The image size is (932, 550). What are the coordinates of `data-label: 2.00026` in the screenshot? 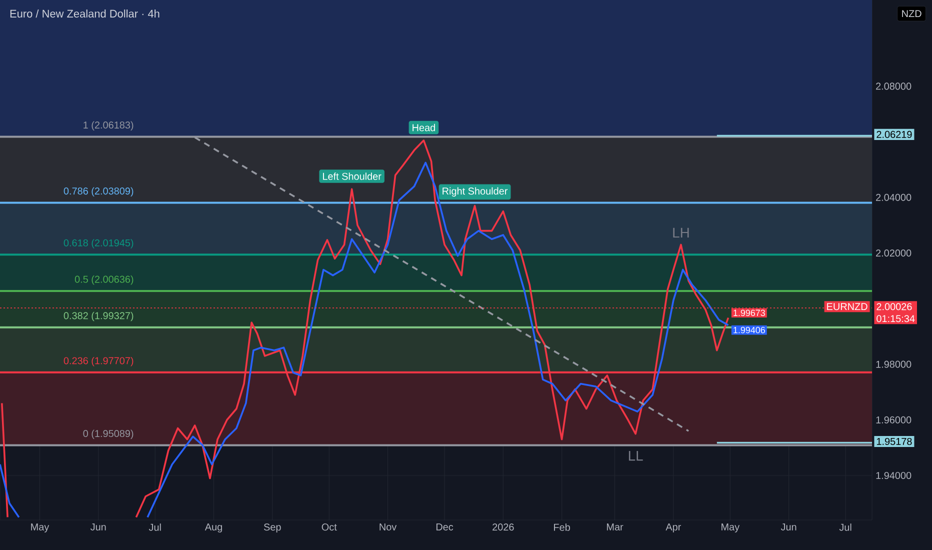 It's located at (894, 306).